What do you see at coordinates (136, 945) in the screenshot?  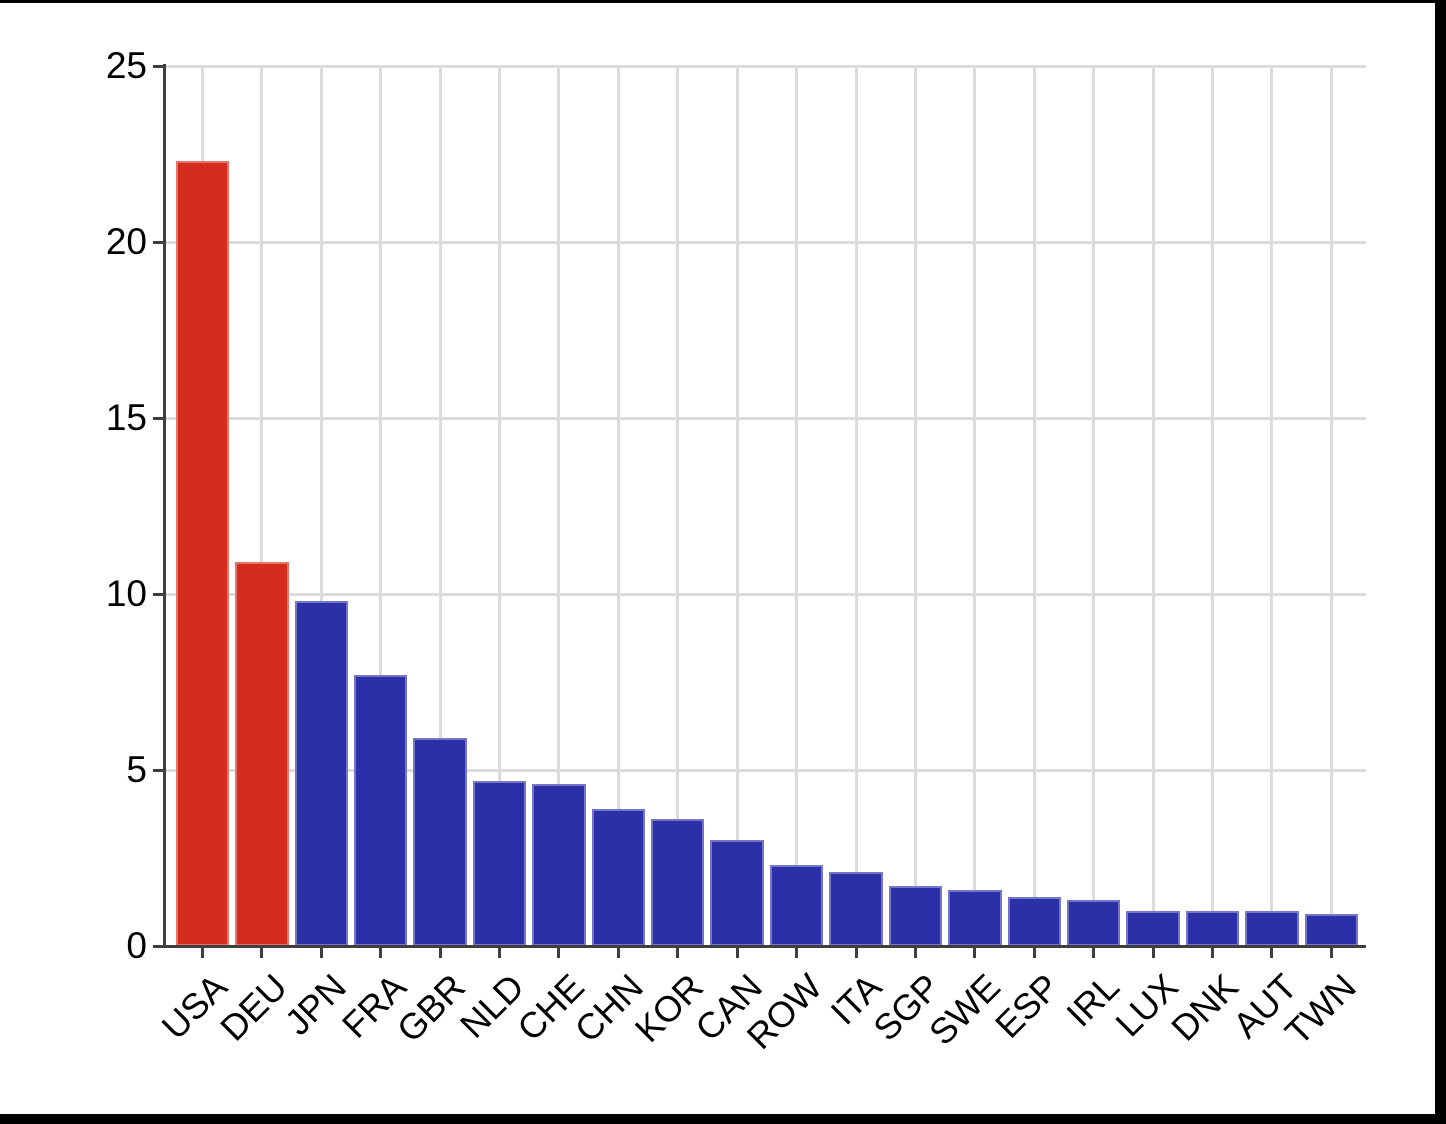 I see `y-tick-label: 0` at bounding box center [136, 945].